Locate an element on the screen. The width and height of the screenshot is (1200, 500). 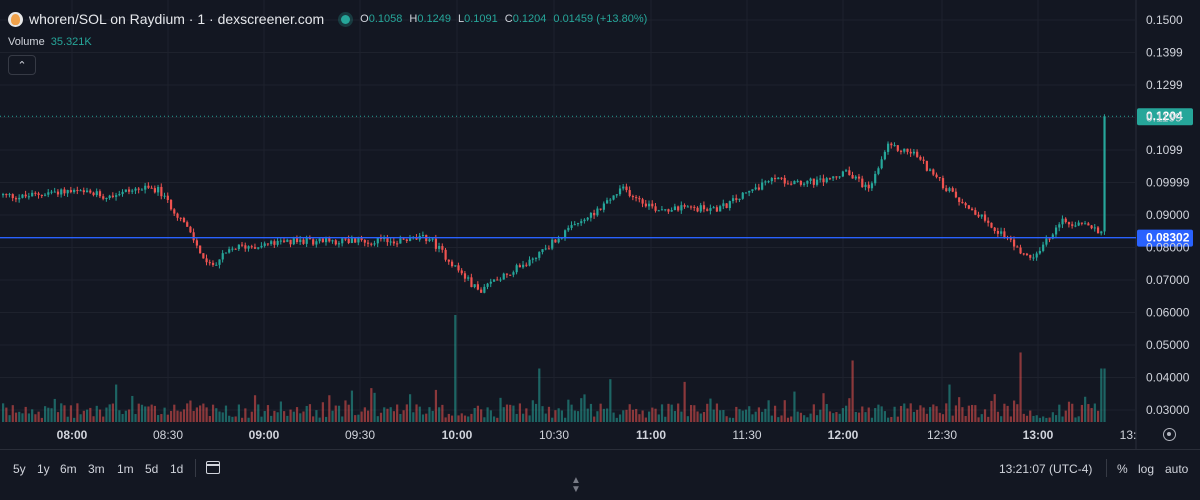
range-5d-button: 5d is located at coordinates (152, 469).